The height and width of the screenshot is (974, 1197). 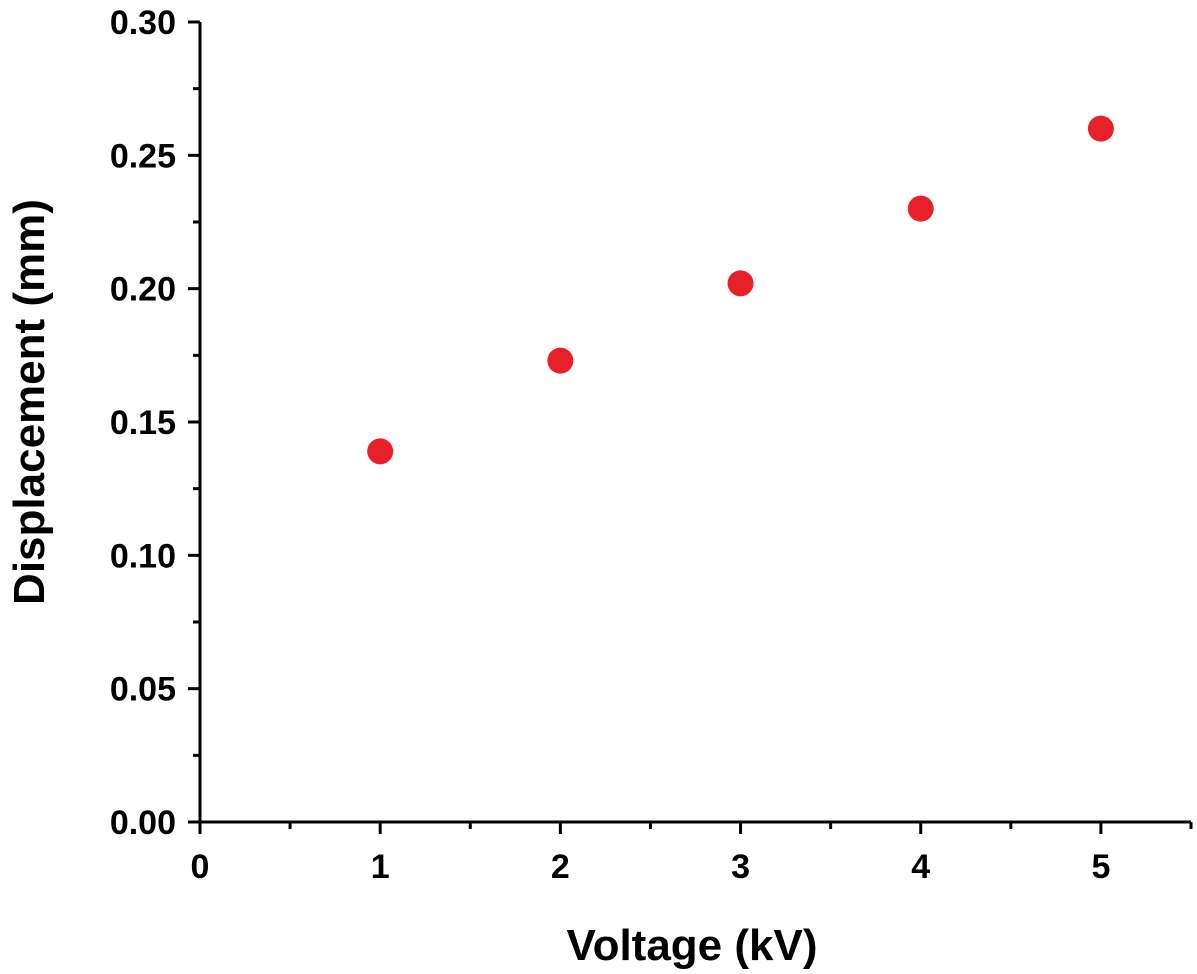 What do you see at coordinates (691, 945) in the screenshot?
I see `x-axis-title: Voltage (kV)` at bounding box center [691, 945].